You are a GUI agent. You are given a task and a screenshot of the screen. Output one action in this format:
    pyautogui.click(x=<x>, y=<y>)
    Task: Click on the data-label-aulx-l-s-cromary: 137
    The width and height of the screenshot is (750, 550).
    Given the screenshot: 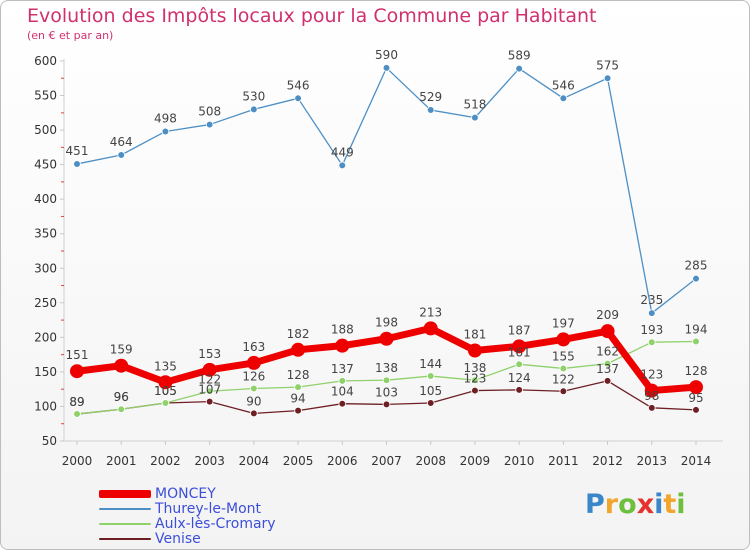 What is the action you would take?
    pyautogui.click(x=342, y=369)
    